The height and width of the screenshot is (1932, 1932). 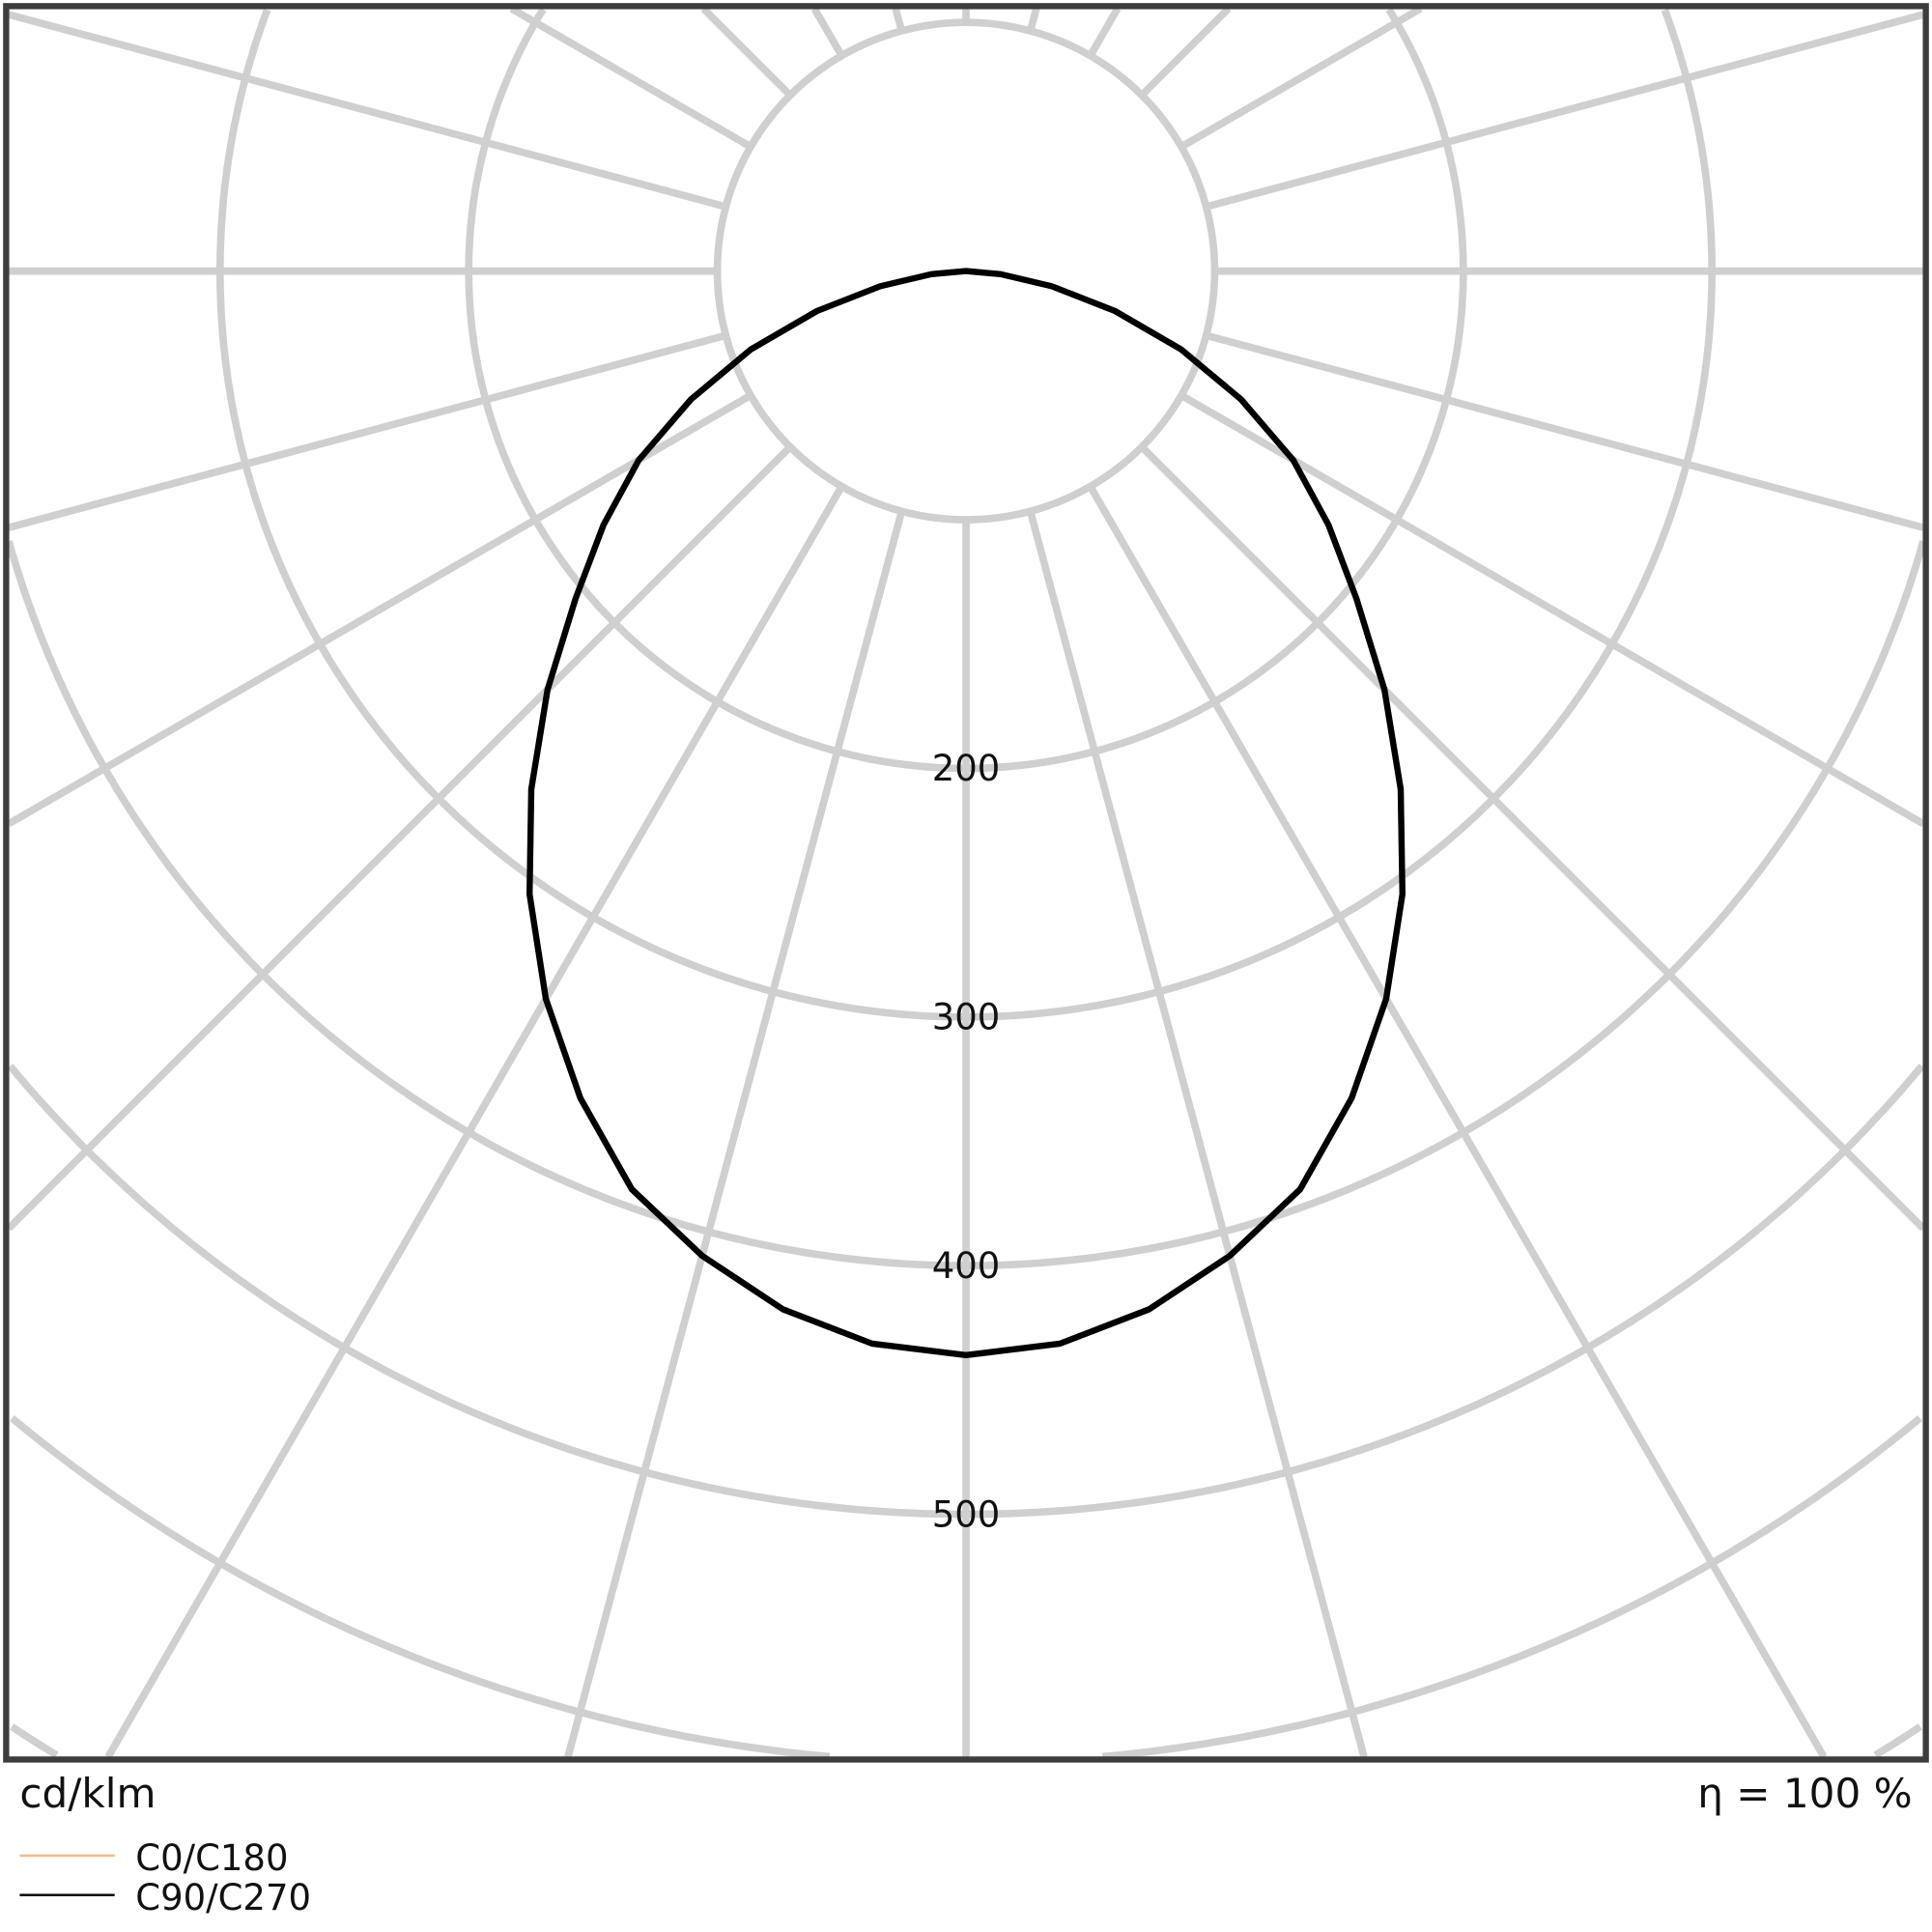 I want to click on tick-label-200: 200, so click(x=966, y=768).